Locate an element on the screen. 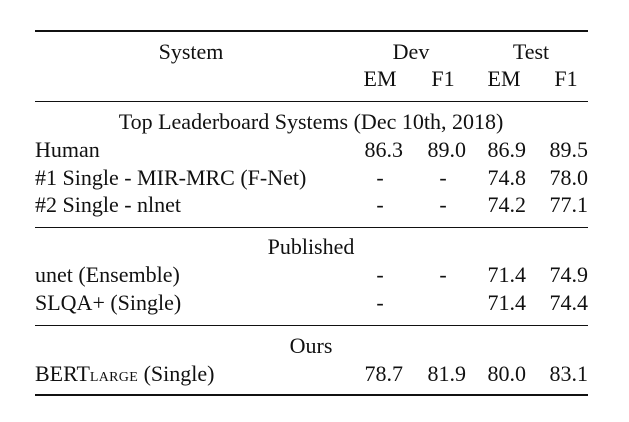  system-name-base: BERT is located at coordinates (62, 373).